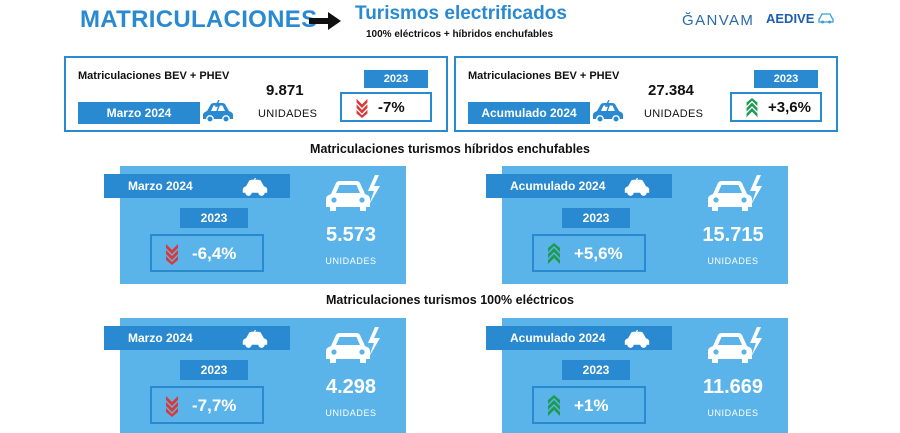 The image size is (900, 433). Describe the element at coordinates (285, 90) in the screenshot. I see `summary-value: 9.871` at that location.